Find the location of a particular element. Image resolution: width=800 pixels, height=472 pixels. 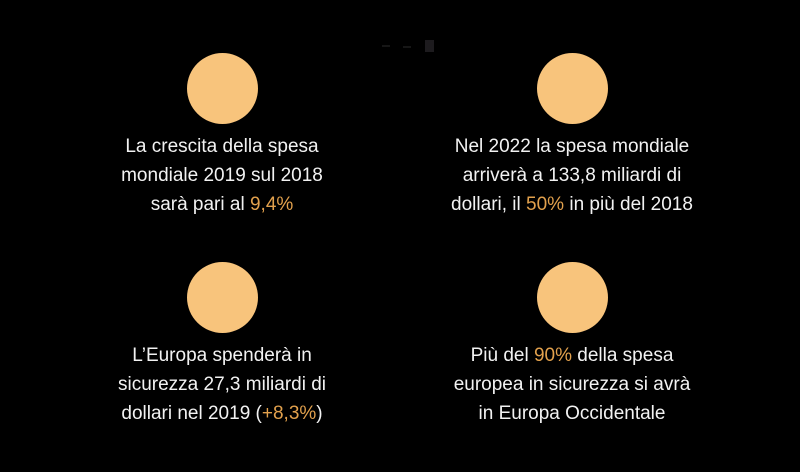

caption-text: arriverà a 133,8 miliardi di is located at coordinates (572, 175).